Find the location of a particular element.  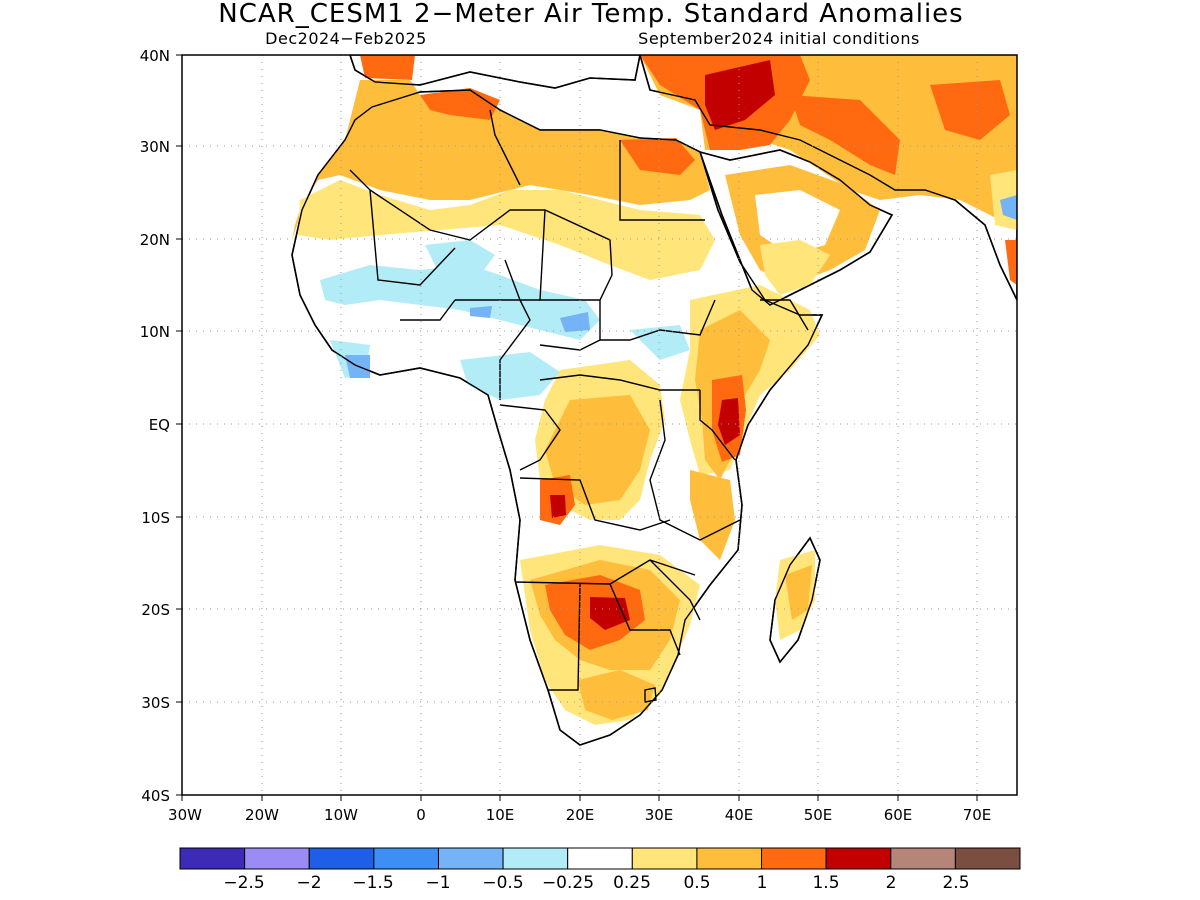

colorbar-label: 1 is located at coordinates (762, 883).